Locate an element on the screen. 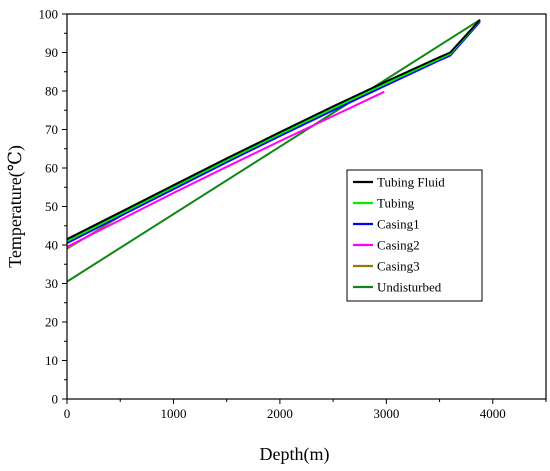  legend-label: Casing3 is located at coordinates (398, 266).